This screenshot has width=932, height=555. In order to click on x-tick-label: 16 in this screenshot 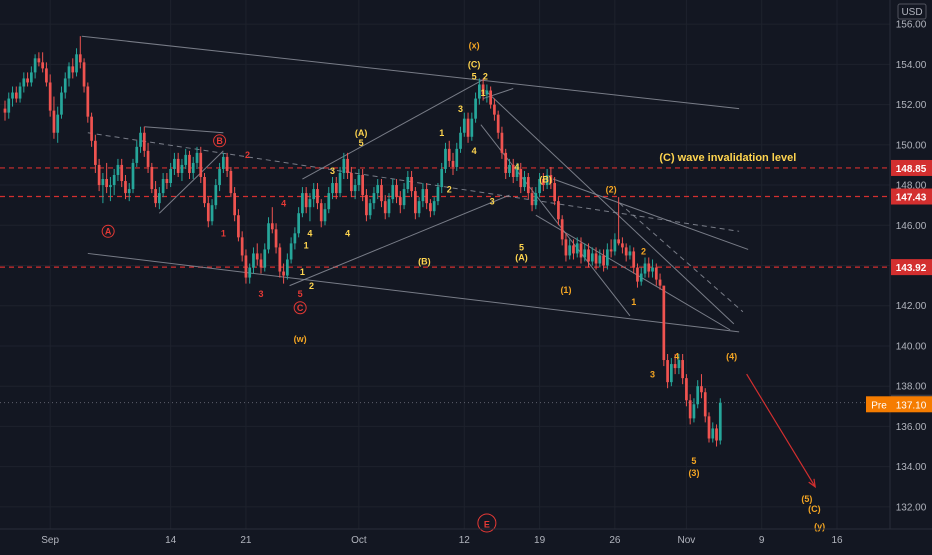, I will do `click(837, 540)`.